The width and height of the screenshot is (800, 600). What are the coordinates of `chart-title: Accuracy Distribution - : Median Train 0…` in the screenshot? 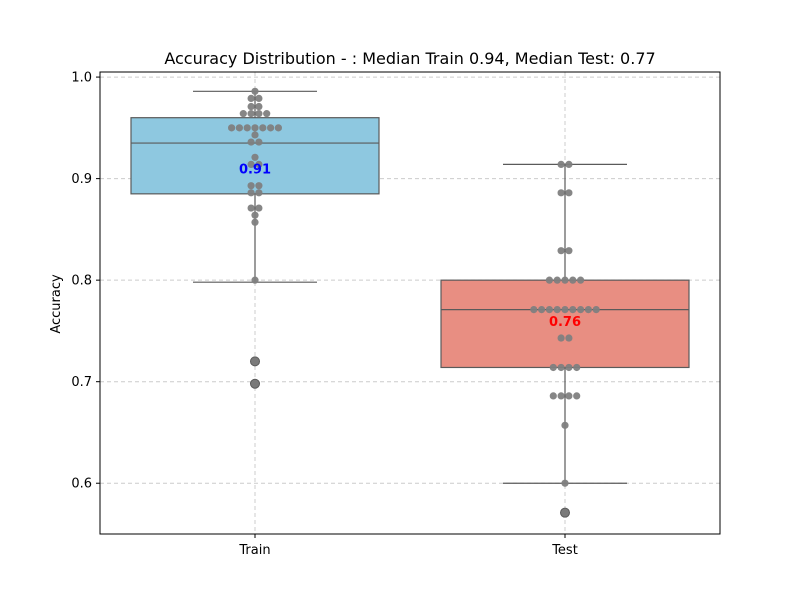 It's located at (409, 58).